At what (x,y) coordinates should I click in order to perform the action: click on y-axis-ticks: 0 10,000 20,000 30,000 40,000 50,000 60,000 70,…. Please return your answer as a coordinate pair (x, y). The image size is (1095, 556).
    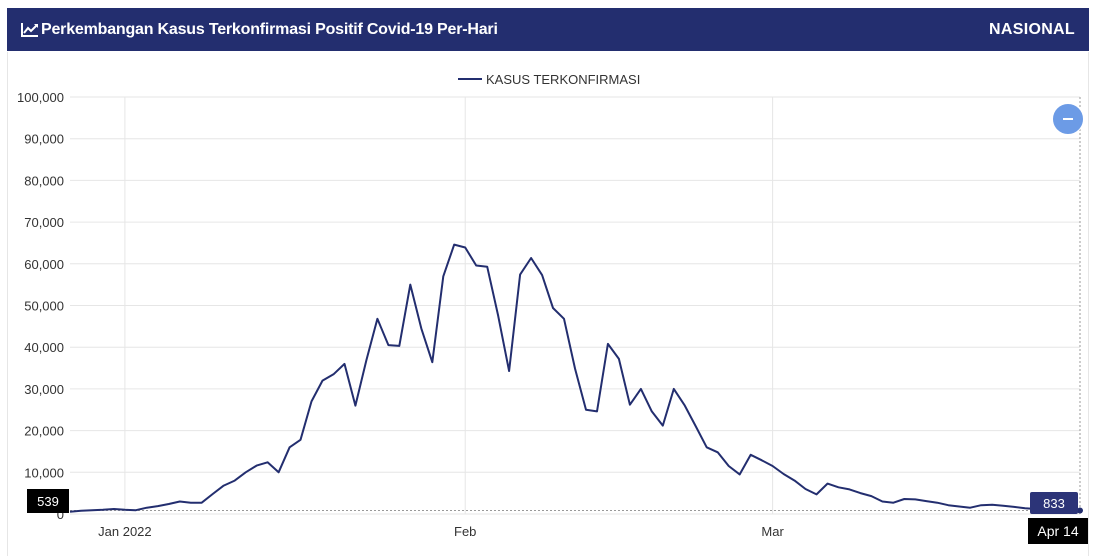
    Looking at the image, I should click on (40, 306).